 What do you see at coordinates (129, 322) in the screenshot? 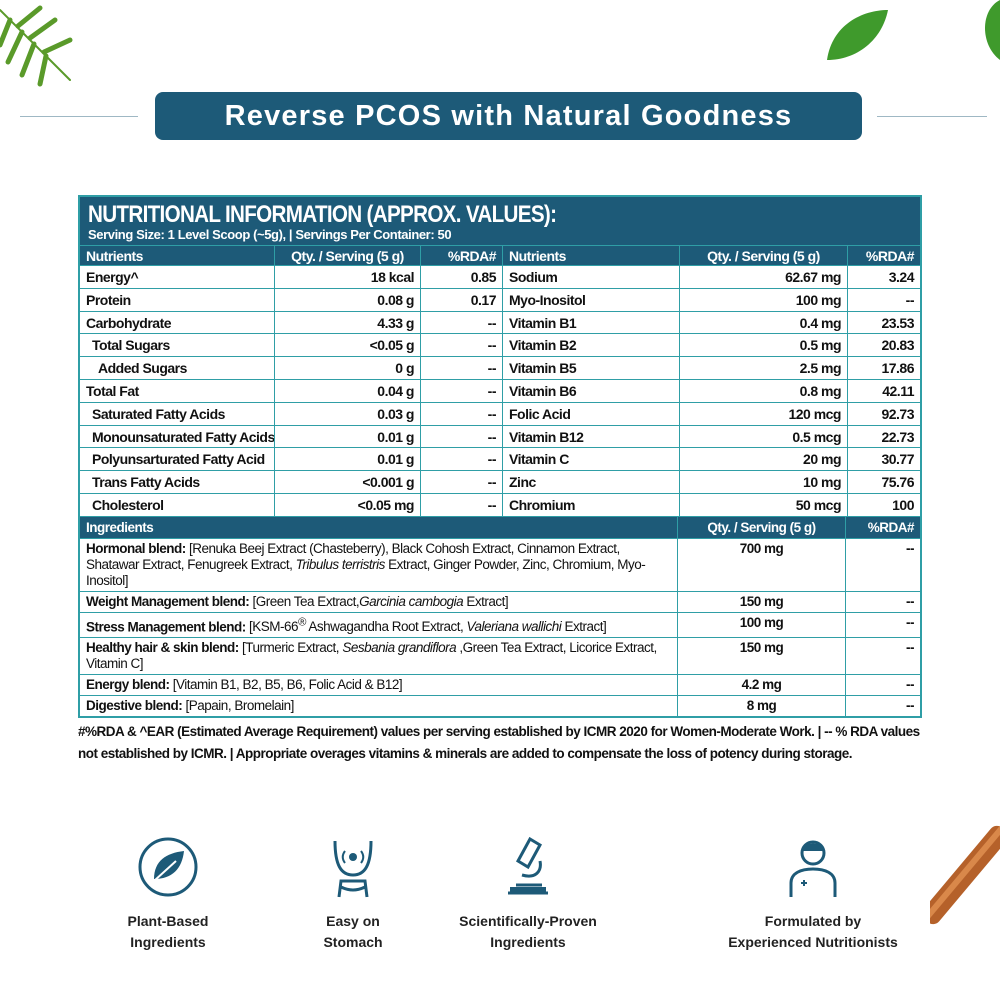
I see `table-cell: Carbohydrate` at bounding box center [129, 322].